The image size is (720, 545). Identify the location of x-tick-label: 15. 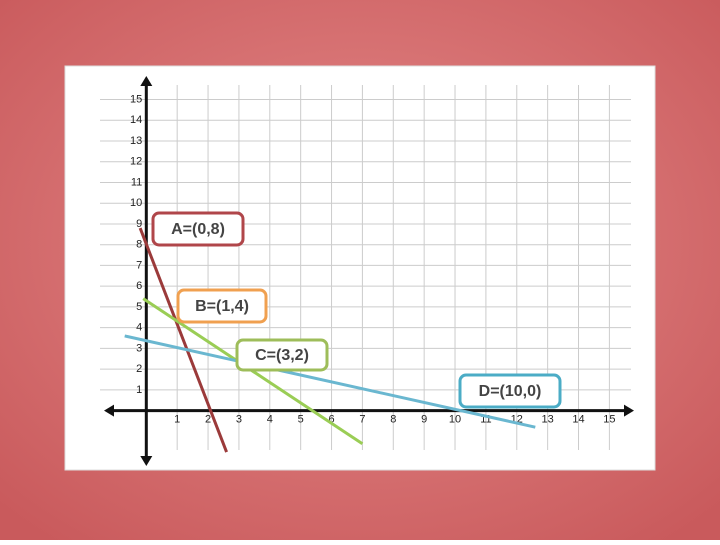
(609, 420).